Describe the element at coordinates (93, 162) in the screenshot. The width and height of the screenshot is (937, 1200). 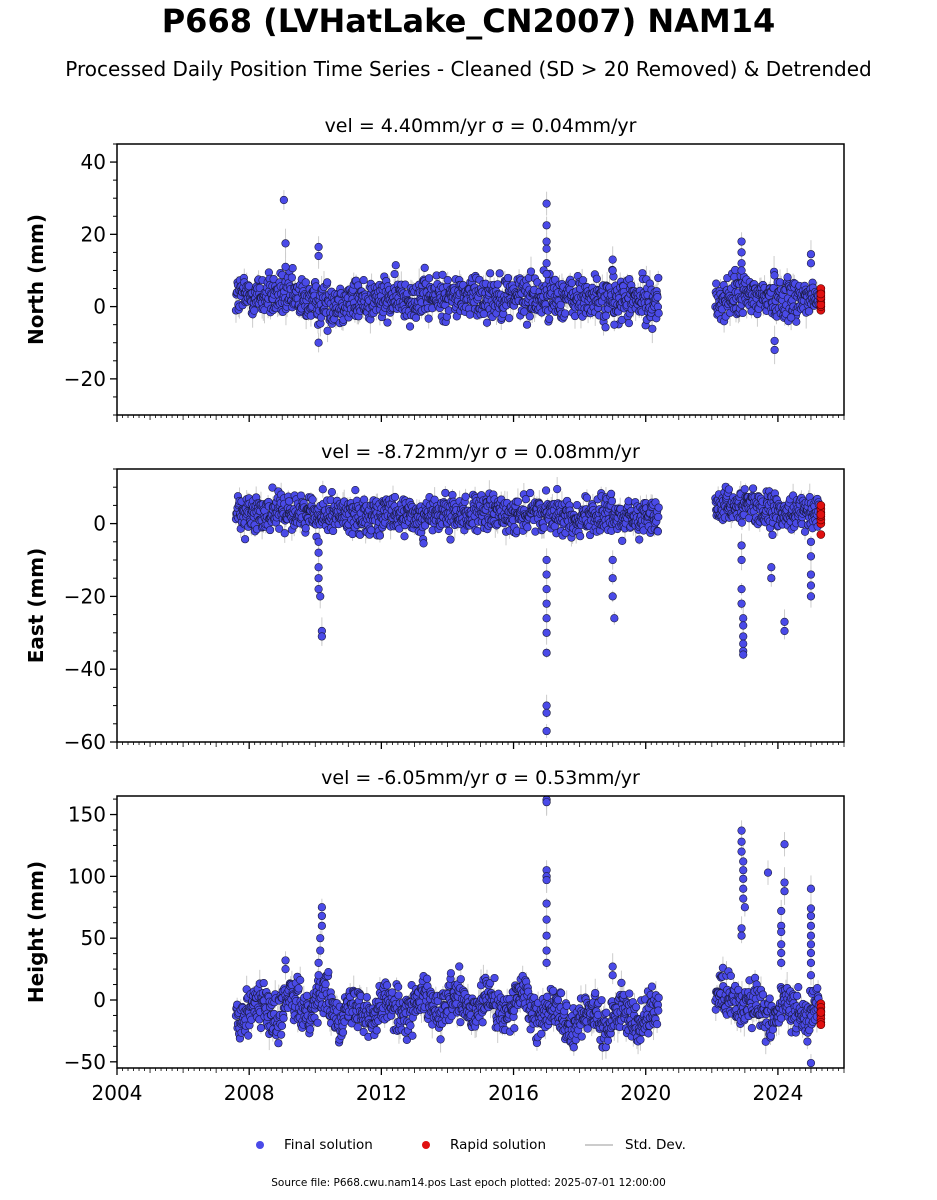
I see `y-tick-label: 40` at that location.